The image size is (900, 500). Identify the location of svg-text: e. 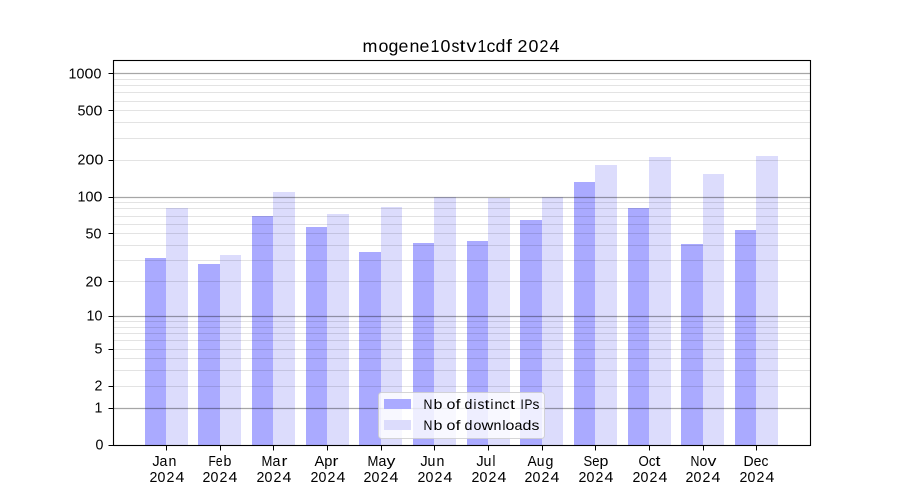
(425, 46).